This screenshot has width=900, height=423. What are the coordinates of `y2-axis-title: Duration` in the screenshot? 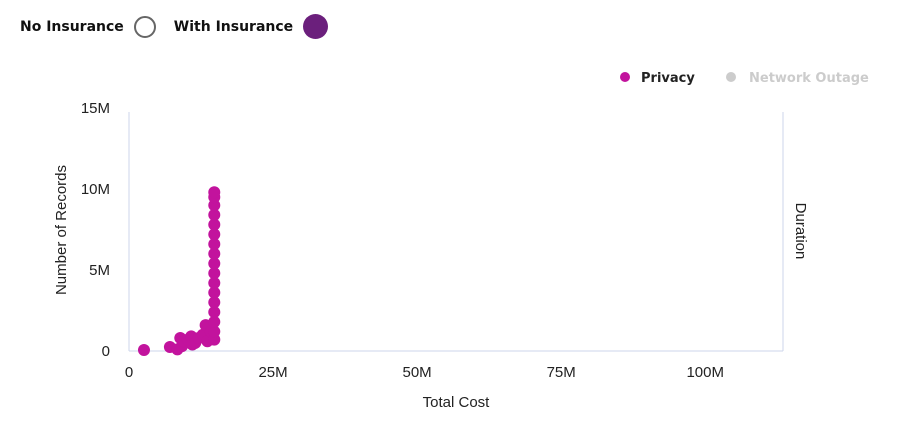 It's located at (800, 231).